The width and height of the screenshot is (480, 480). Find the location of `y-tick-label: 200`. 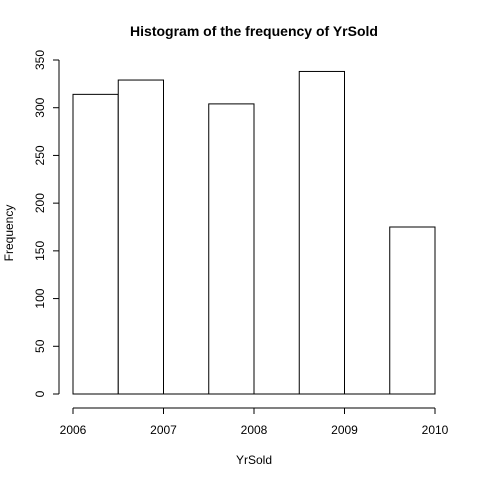

y-tick-label: 200 is located at coordinates (40, 203).